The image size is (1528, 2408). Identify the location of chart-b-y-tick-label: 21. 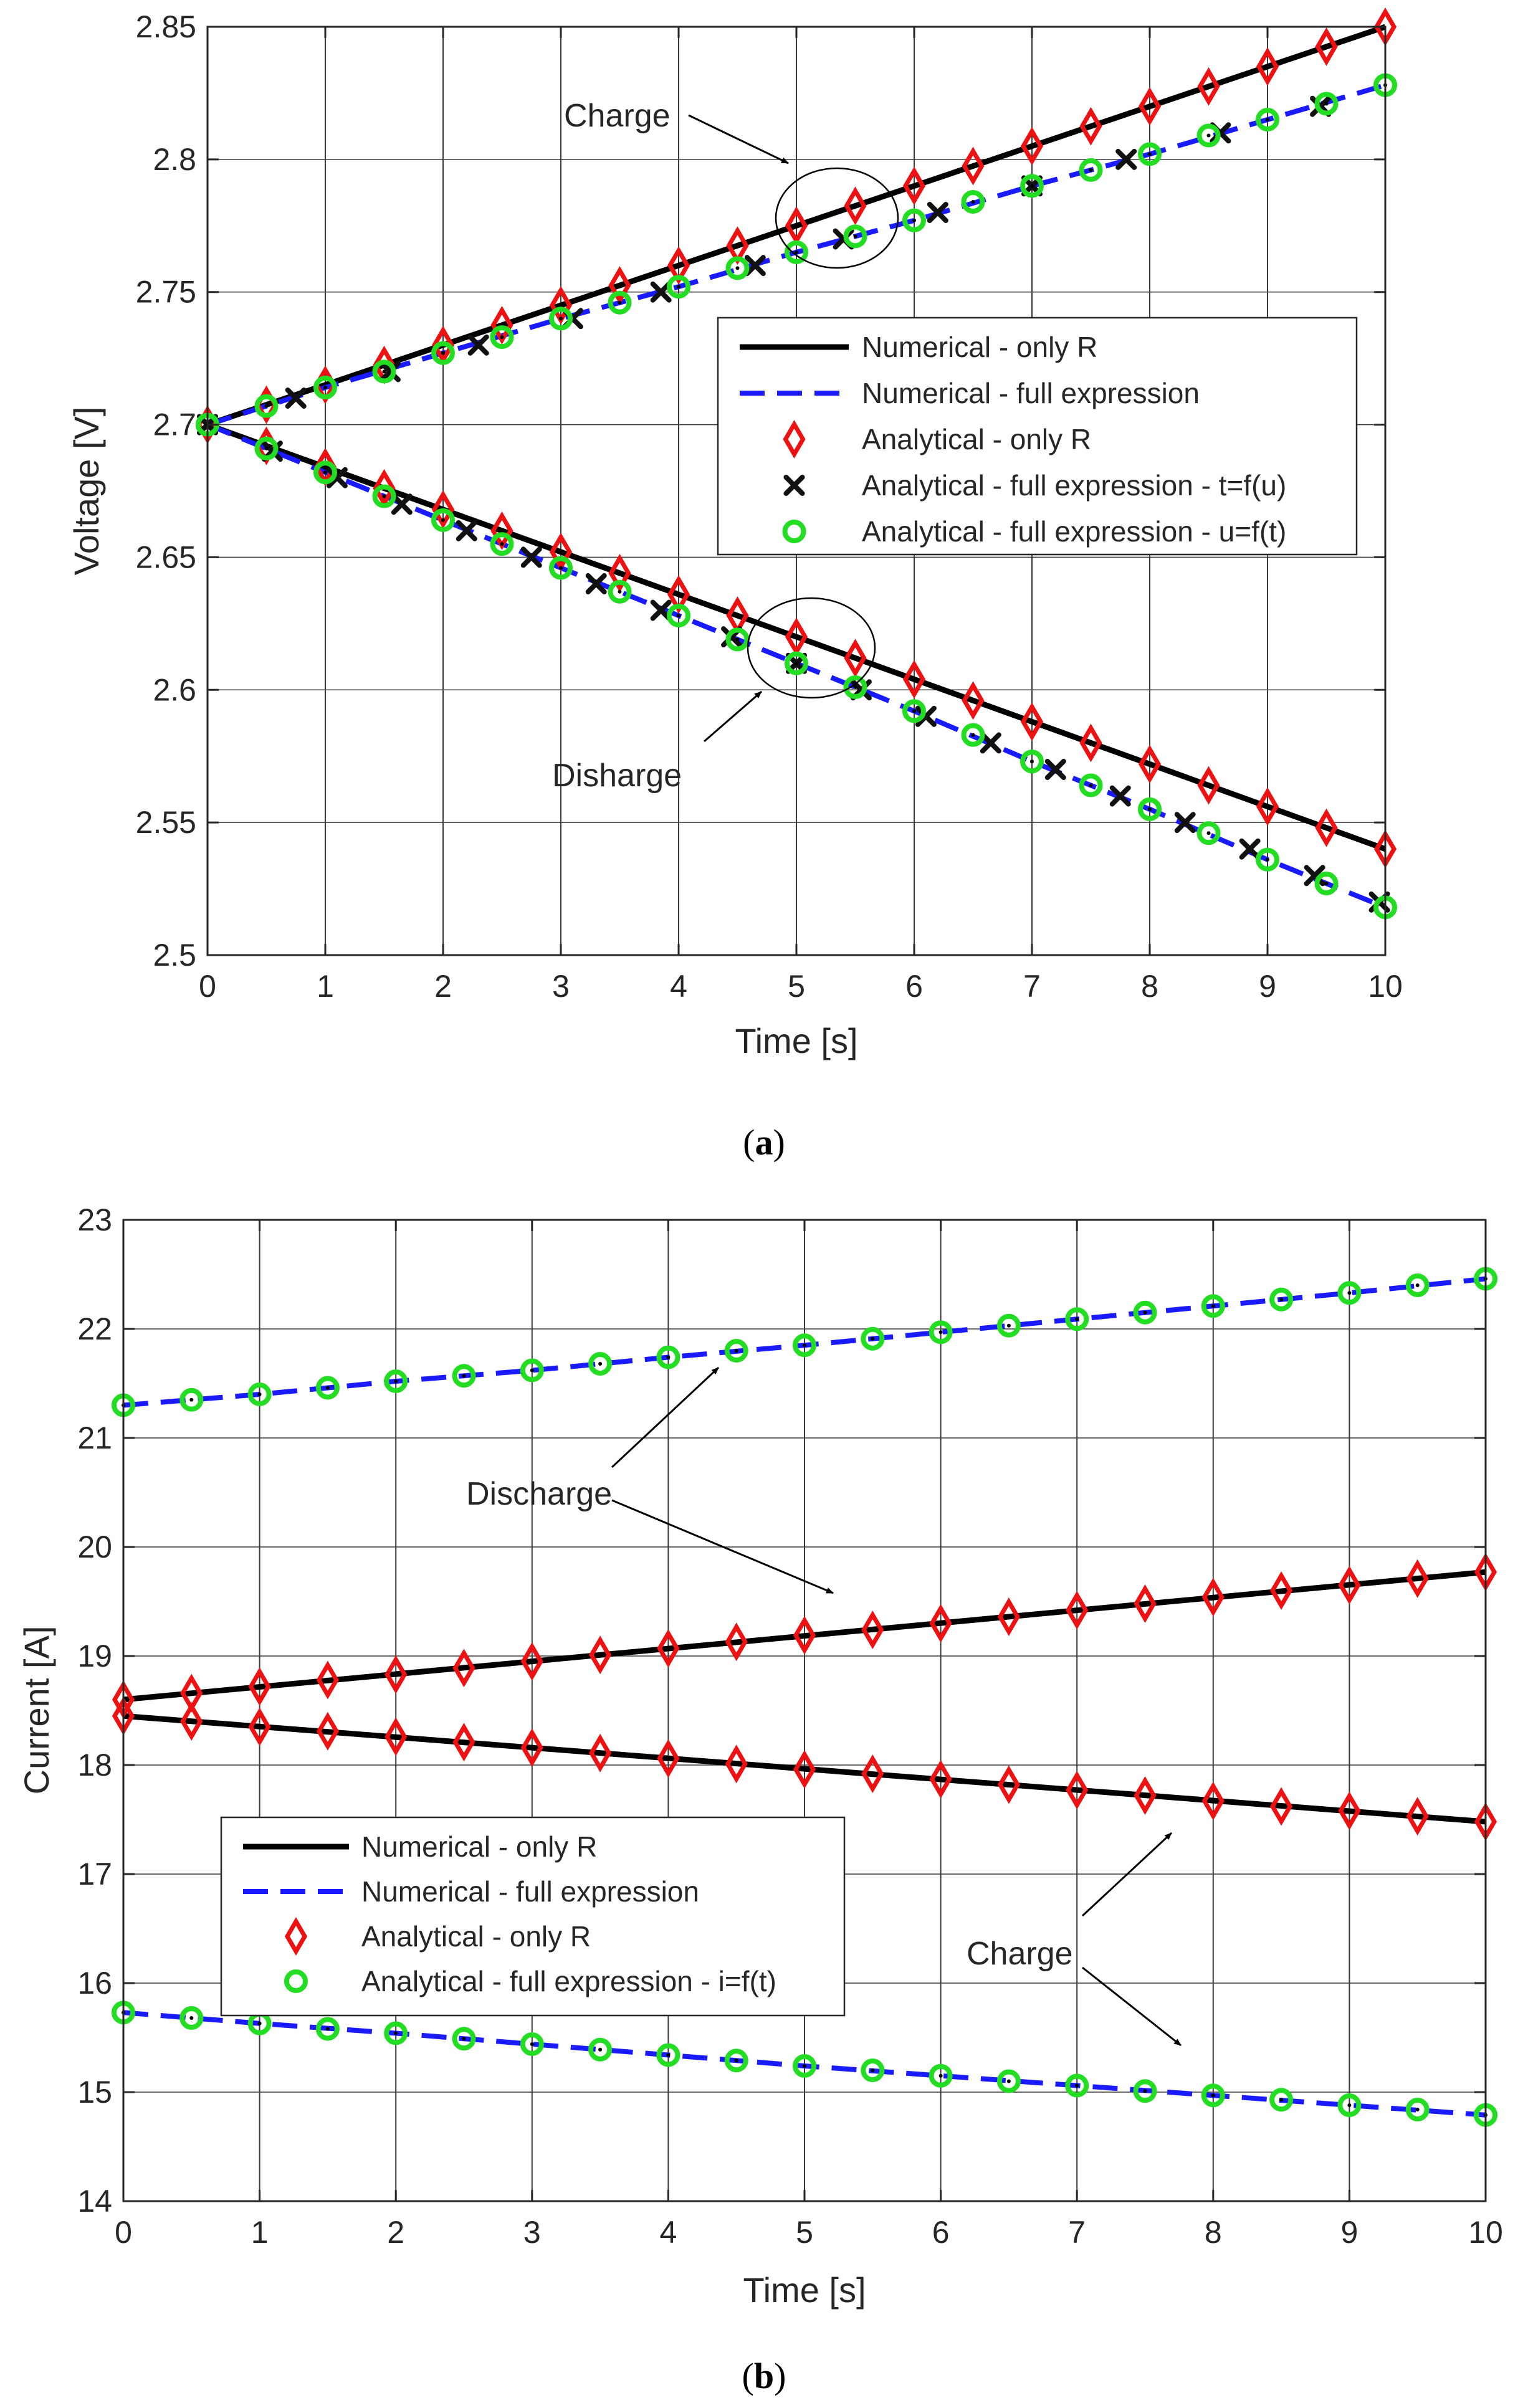
(95, 1438).